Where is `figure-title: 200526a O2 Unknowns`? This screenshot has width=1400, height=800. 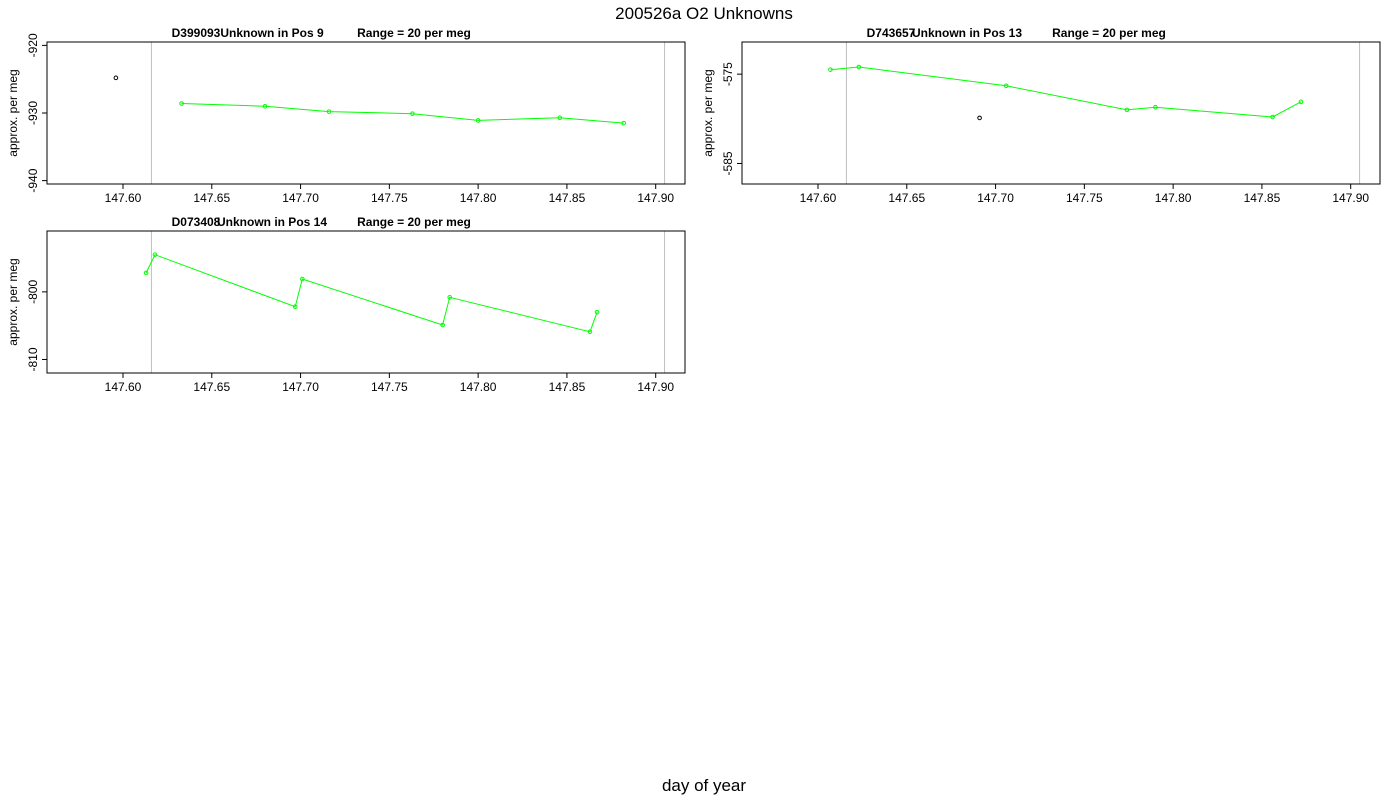
figure-title: 200526a O2 Unknowns is located at coordinates (704, 13).